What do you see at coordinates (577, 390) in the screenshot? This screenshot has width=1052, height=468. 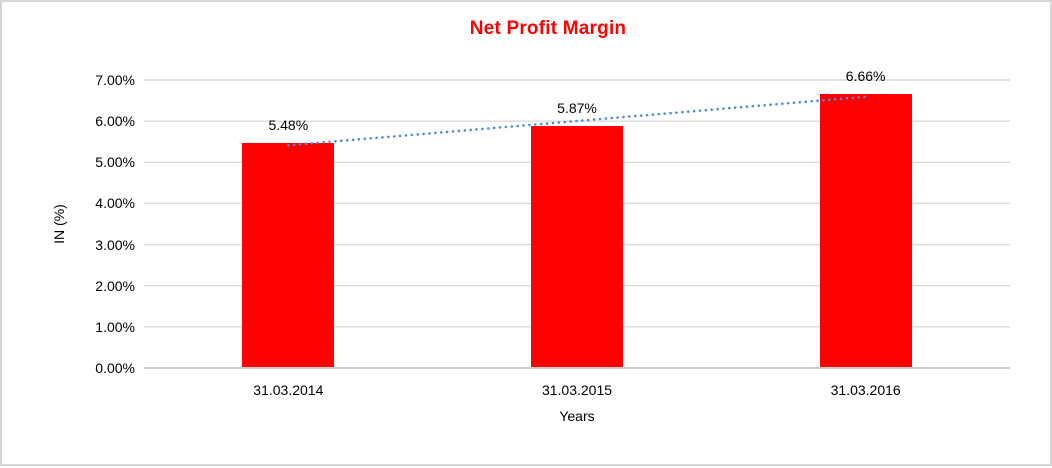 I see `x-tick-label: 31.03.2015` at bounding box center [577, 390].